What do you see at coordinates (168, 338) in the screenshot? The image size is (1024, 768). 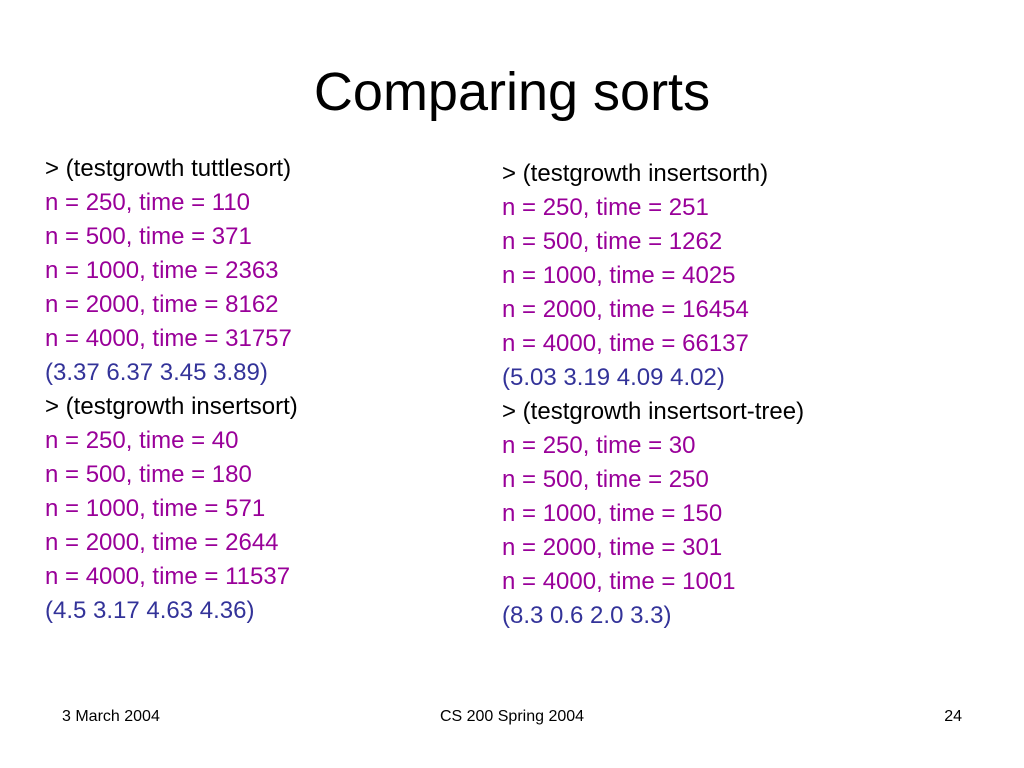 I see `left-line-result: n = 4000, time = 31757` at bounding box center [168, 338].